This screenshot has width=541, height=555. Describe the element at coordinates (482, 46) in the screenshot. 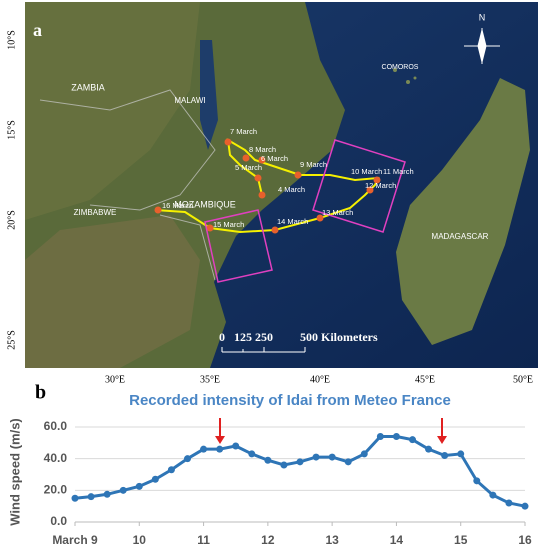

I see `compass` at that location.